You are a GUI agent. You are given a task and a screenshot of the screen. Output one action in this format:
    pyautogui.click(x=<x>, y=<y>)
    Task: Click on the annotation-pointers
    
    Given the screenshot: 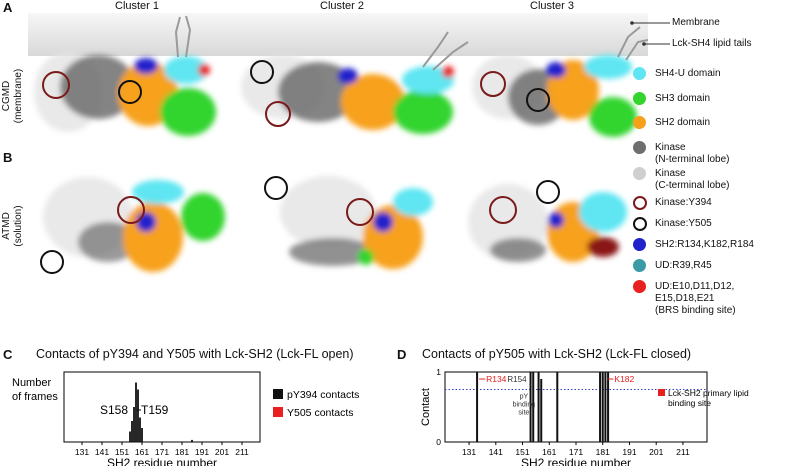 What is the action you would take?
    pyautogui.click(x=650, y=33)
    